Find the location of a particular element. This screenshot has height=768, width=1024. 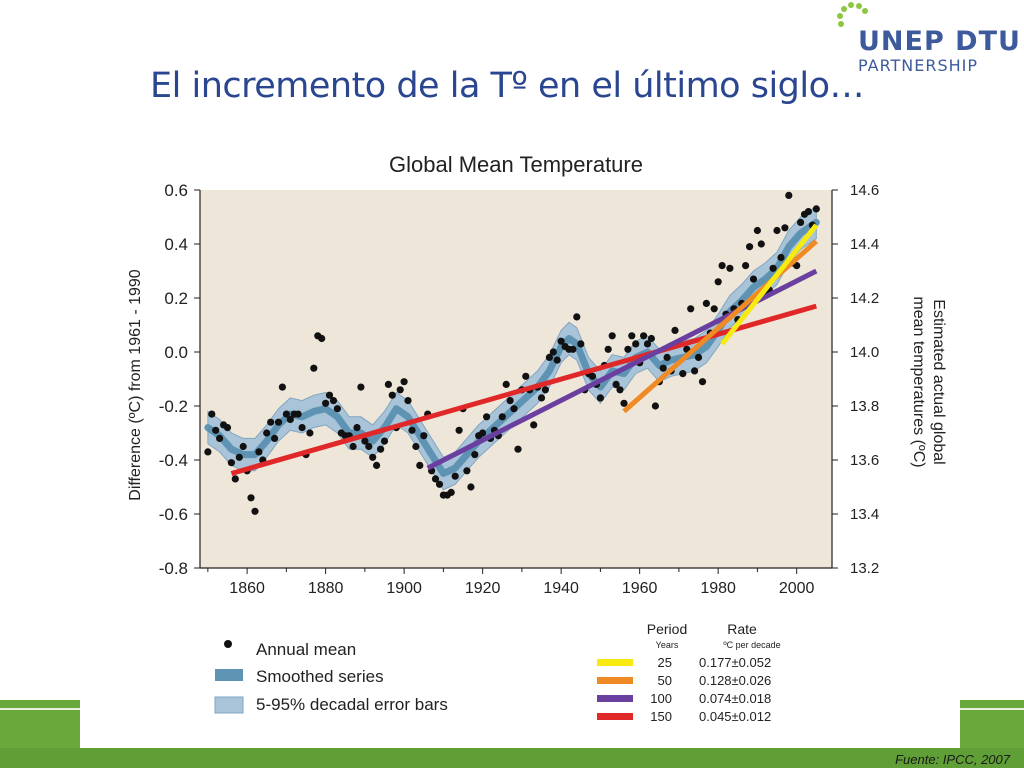

legend-annual-mean: Annual mean is located at coordinates (306, 649).